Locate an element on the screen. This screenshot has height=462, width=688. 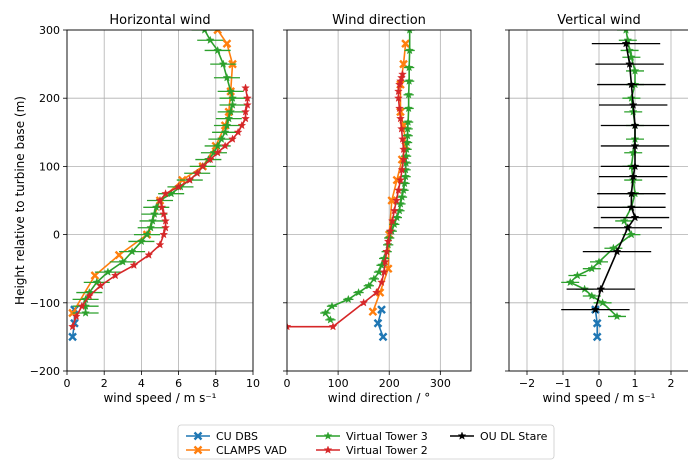
x-tick-label: 0 is located at coordinates (67, 383).